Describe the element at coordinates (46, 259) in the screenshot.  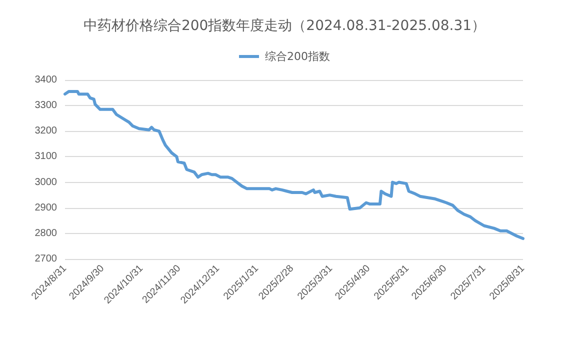
I see `y-tick-label: 2700` at that location.